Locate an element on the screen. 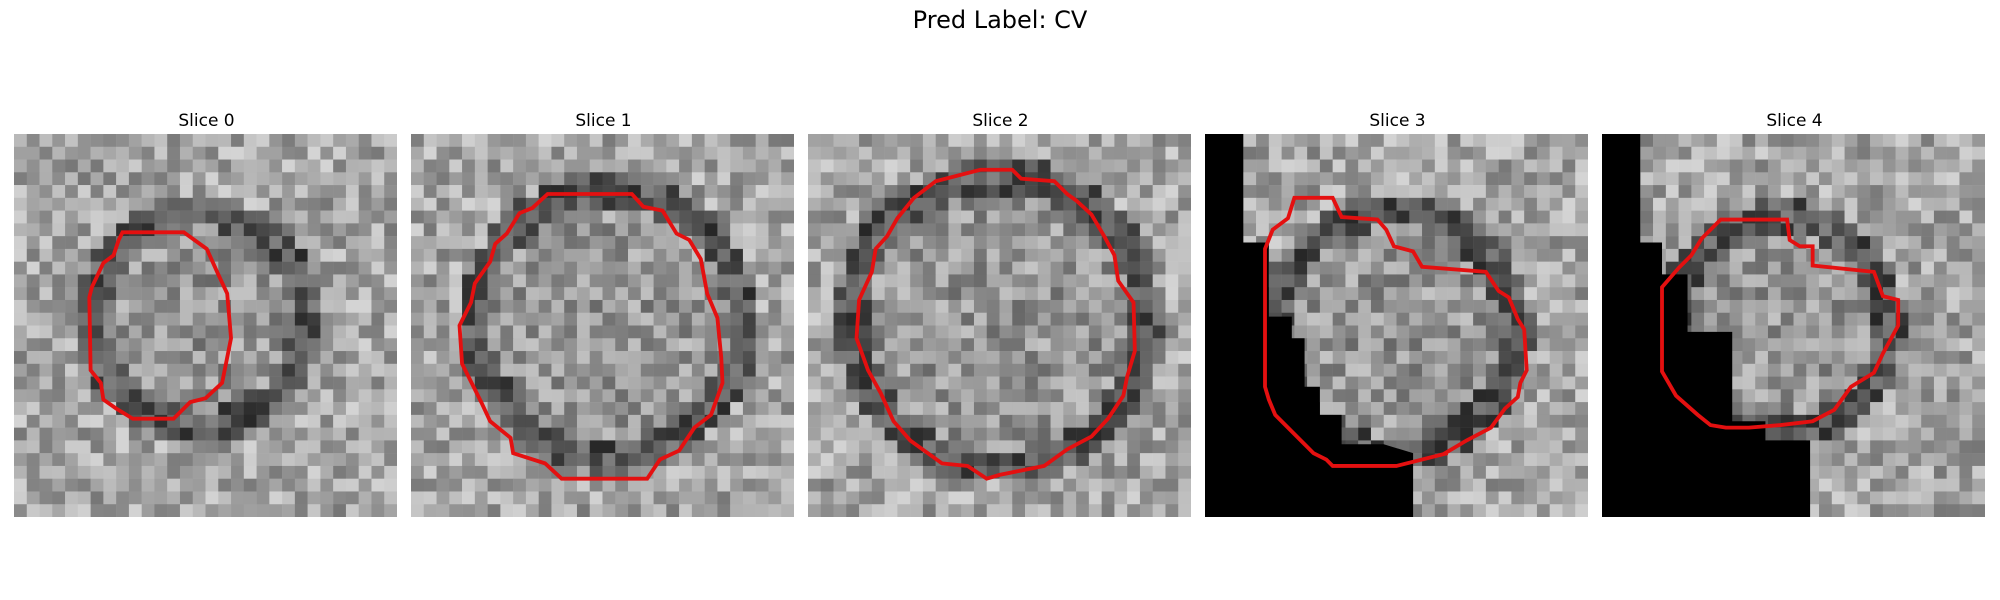 The height and width of the screenshot is (600, 2000). slice-panel-3: Slice 3 is located at coordinates (1397, 312).